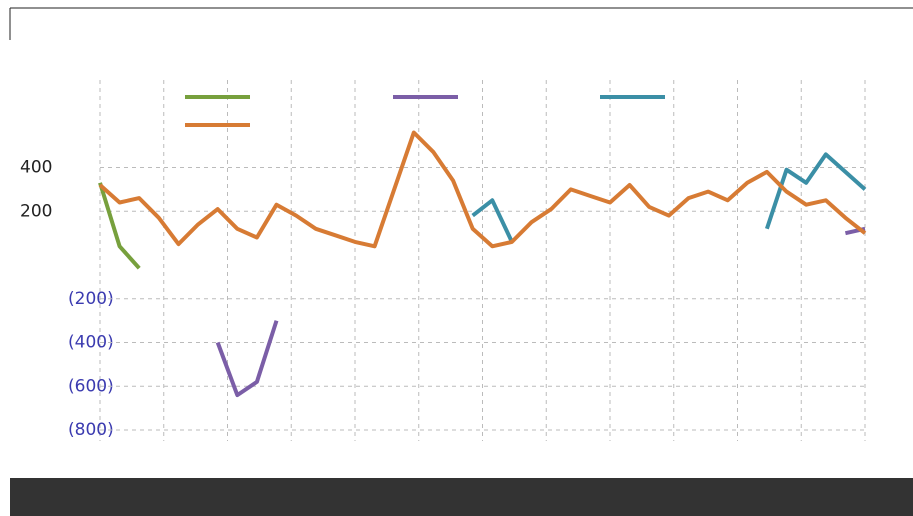  I want to click on footer-bar, so click(461, 497).